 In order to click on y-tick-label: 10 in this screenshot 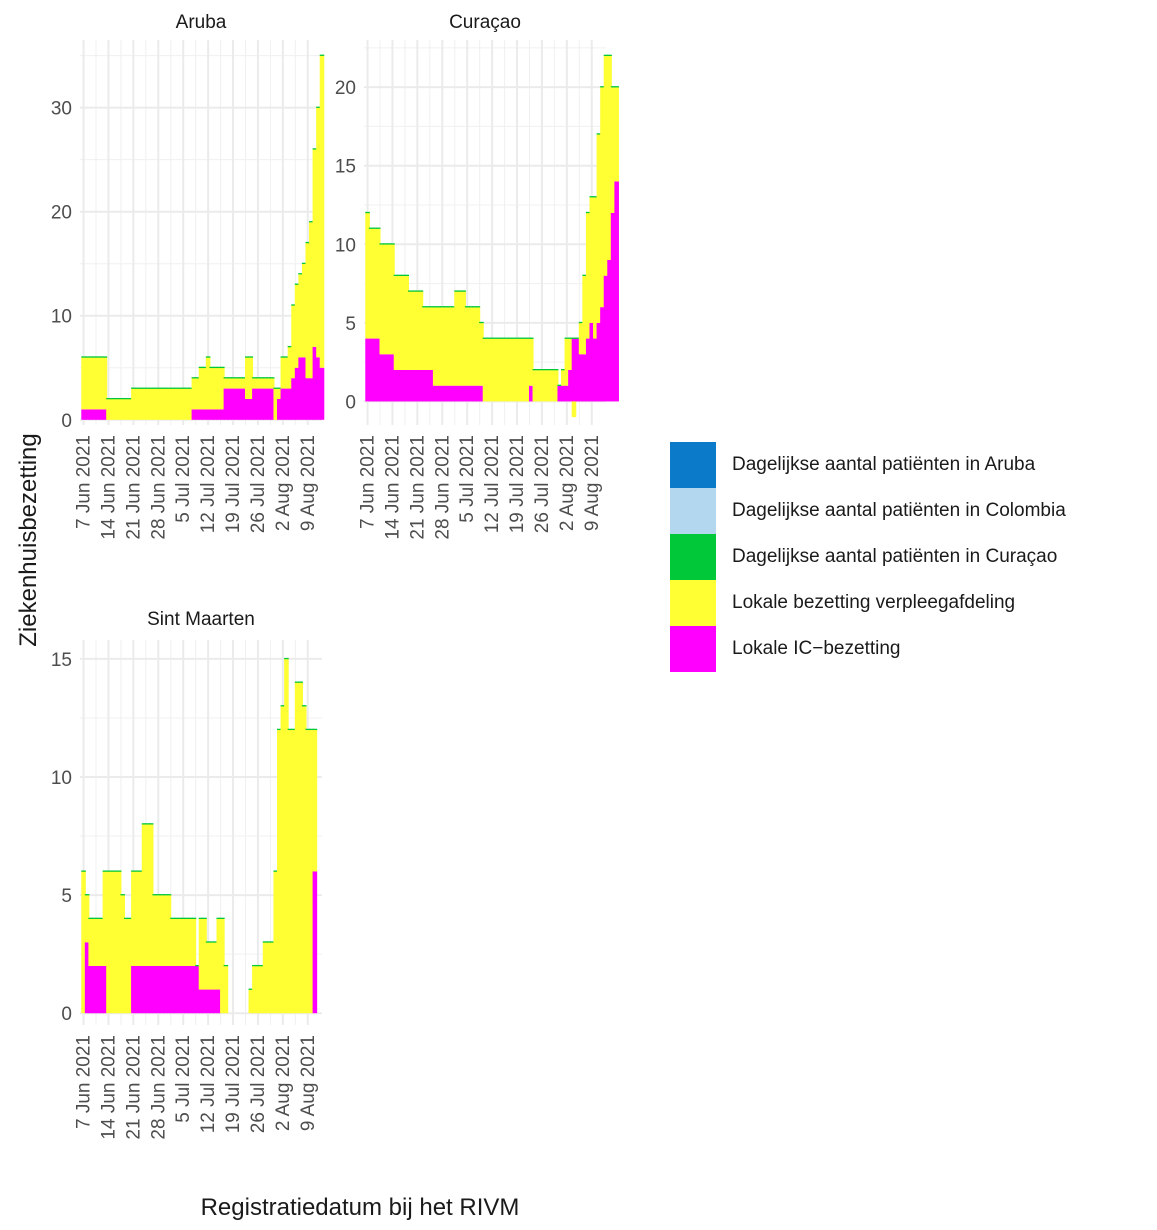, I will do `click(61, 317)`.